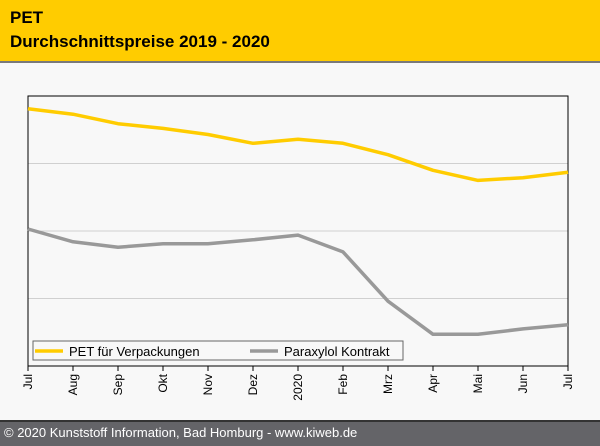 The width and height of the screenshot is (600, 446). What do you see at coordinates (73, 384) in the screenshot?
I see `x-tick-label: Aug` at bounding box center [73, 384].